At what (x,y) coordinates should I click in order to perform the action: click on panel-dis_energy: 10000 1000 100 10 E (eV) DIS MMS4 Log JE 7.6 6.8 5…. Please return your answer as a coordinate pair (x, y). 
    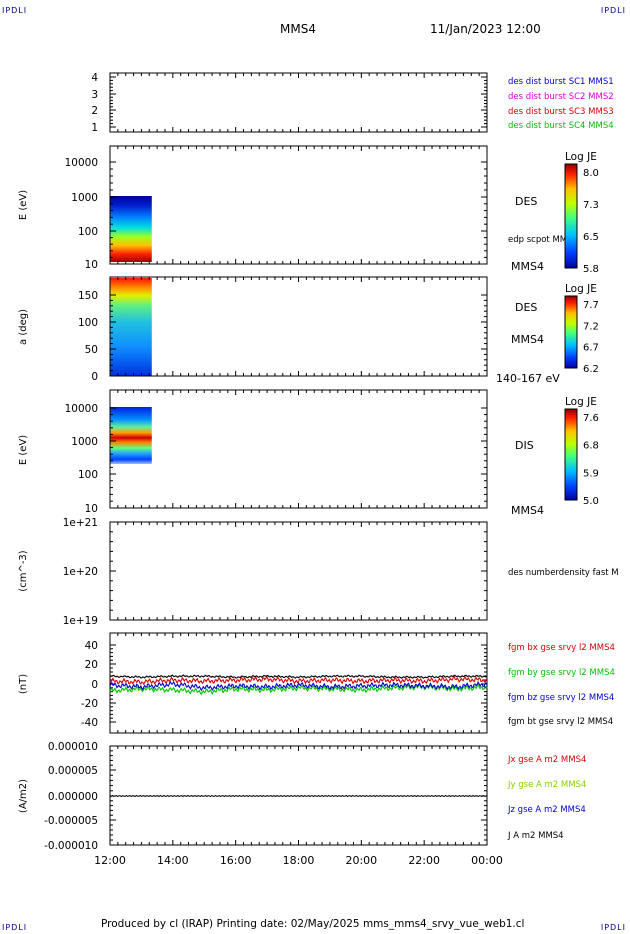
    Looking at the image, I should click on (308, 453).